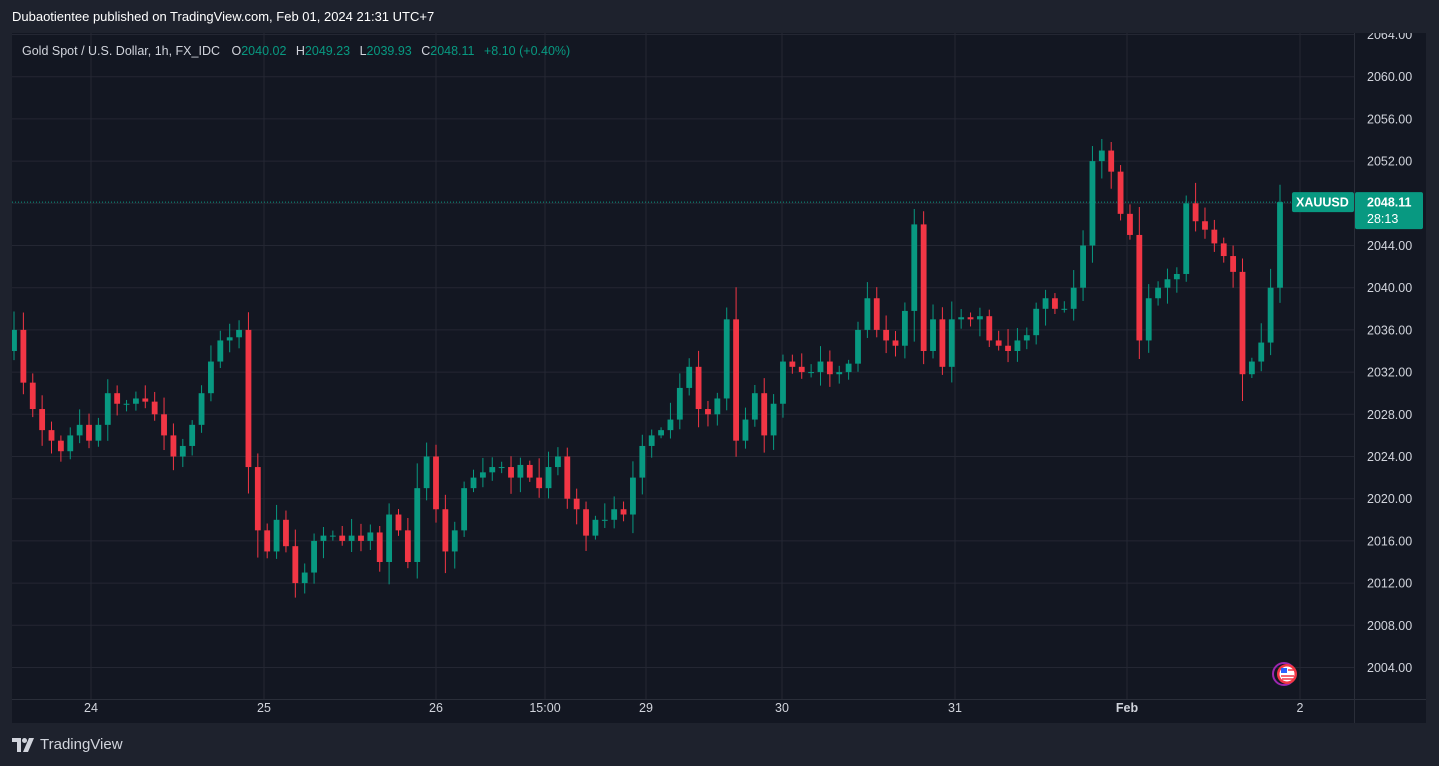 The width and height of the screenshot is (1439, 766). What do you see at coordinates (1389, 37) in the screenshot?
I see `y-tick-label: 2064.00` at bounding box center [1389, 37].